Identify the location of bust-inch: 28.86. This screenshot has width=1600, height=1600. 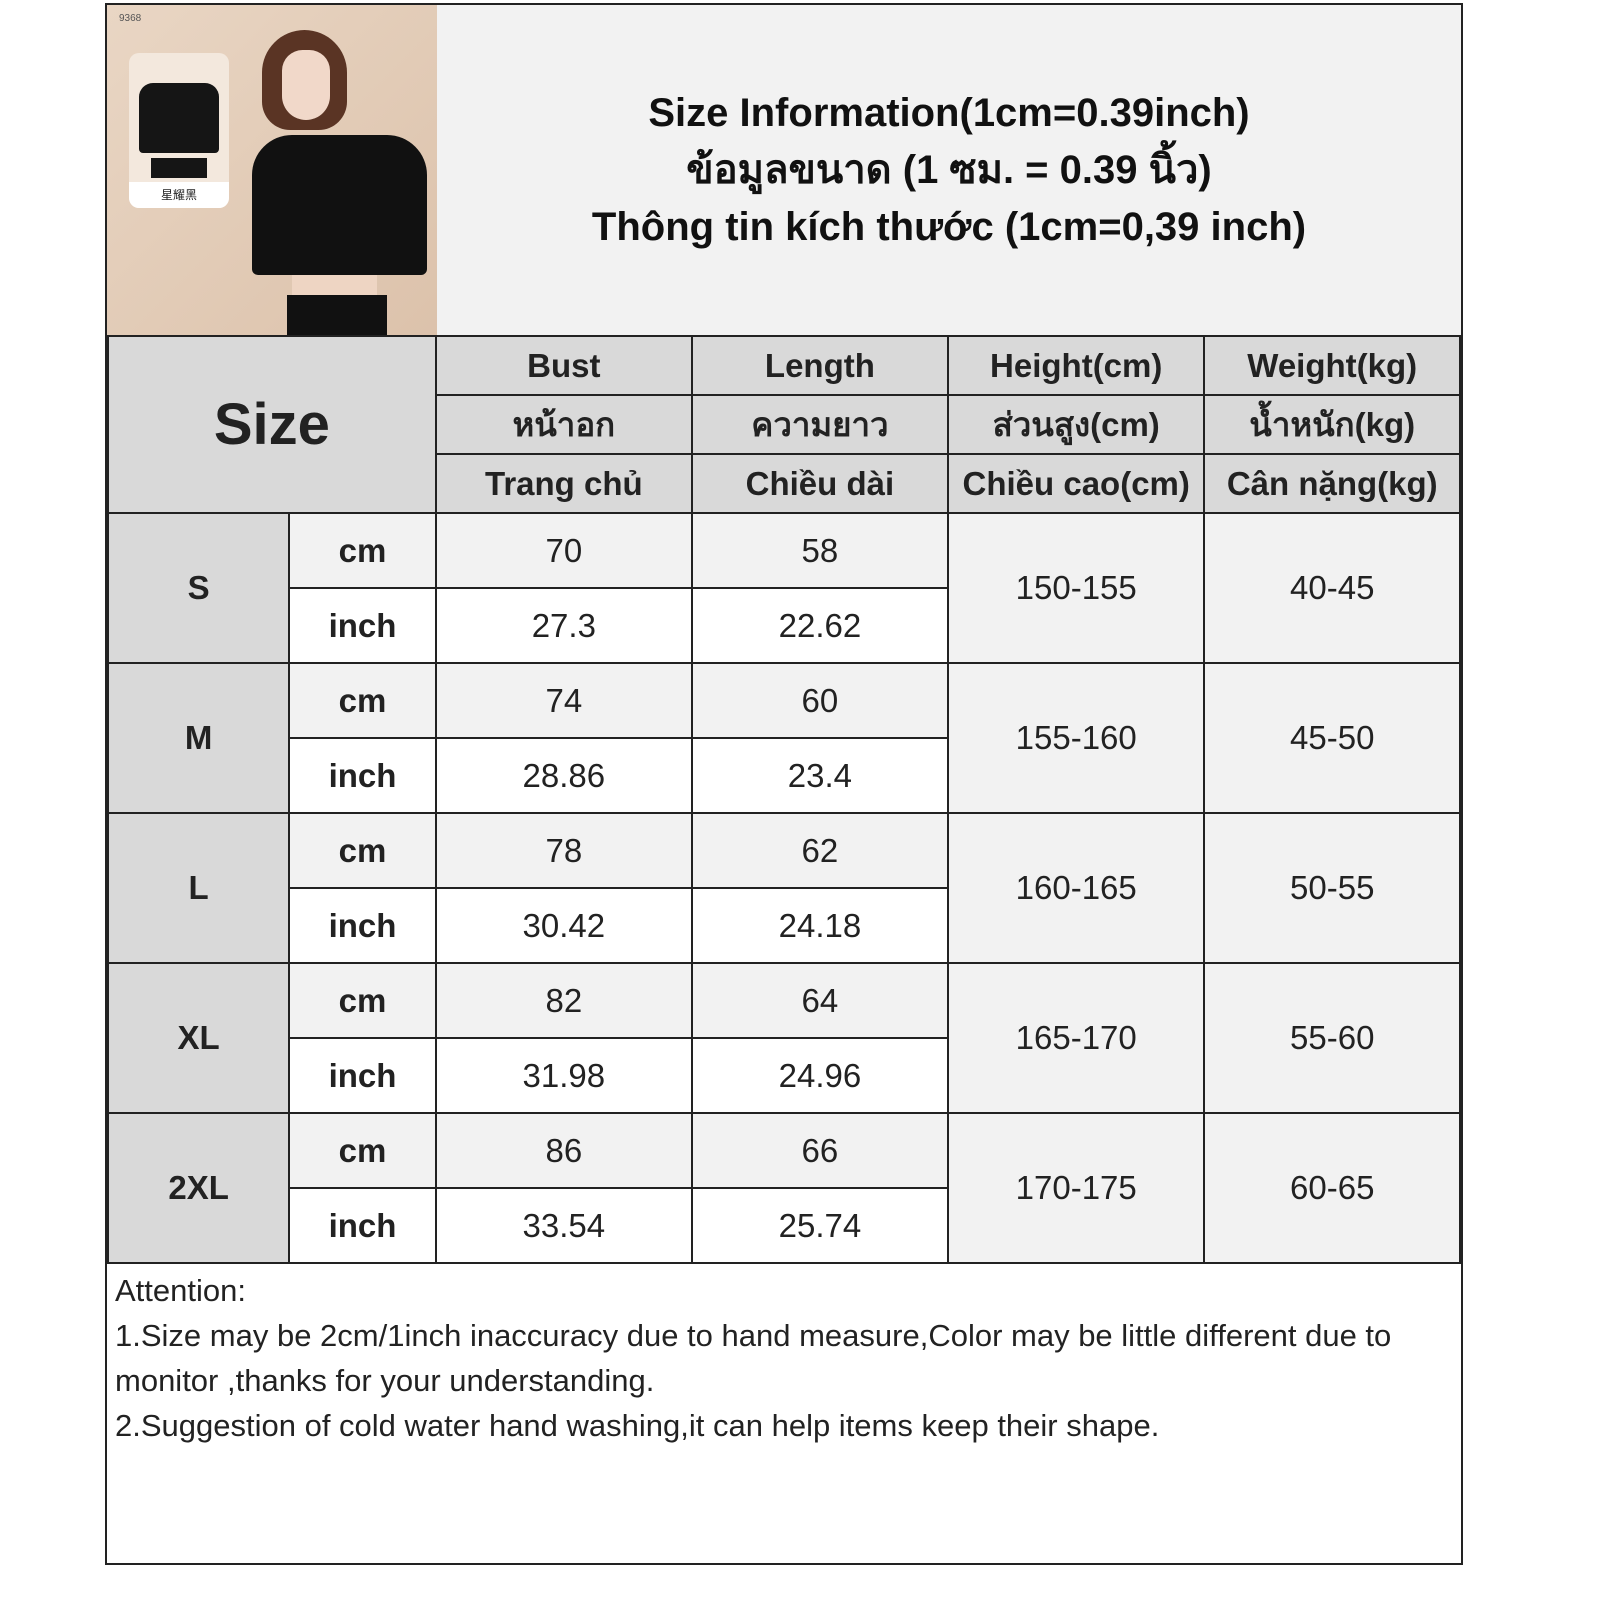
(563, 775).